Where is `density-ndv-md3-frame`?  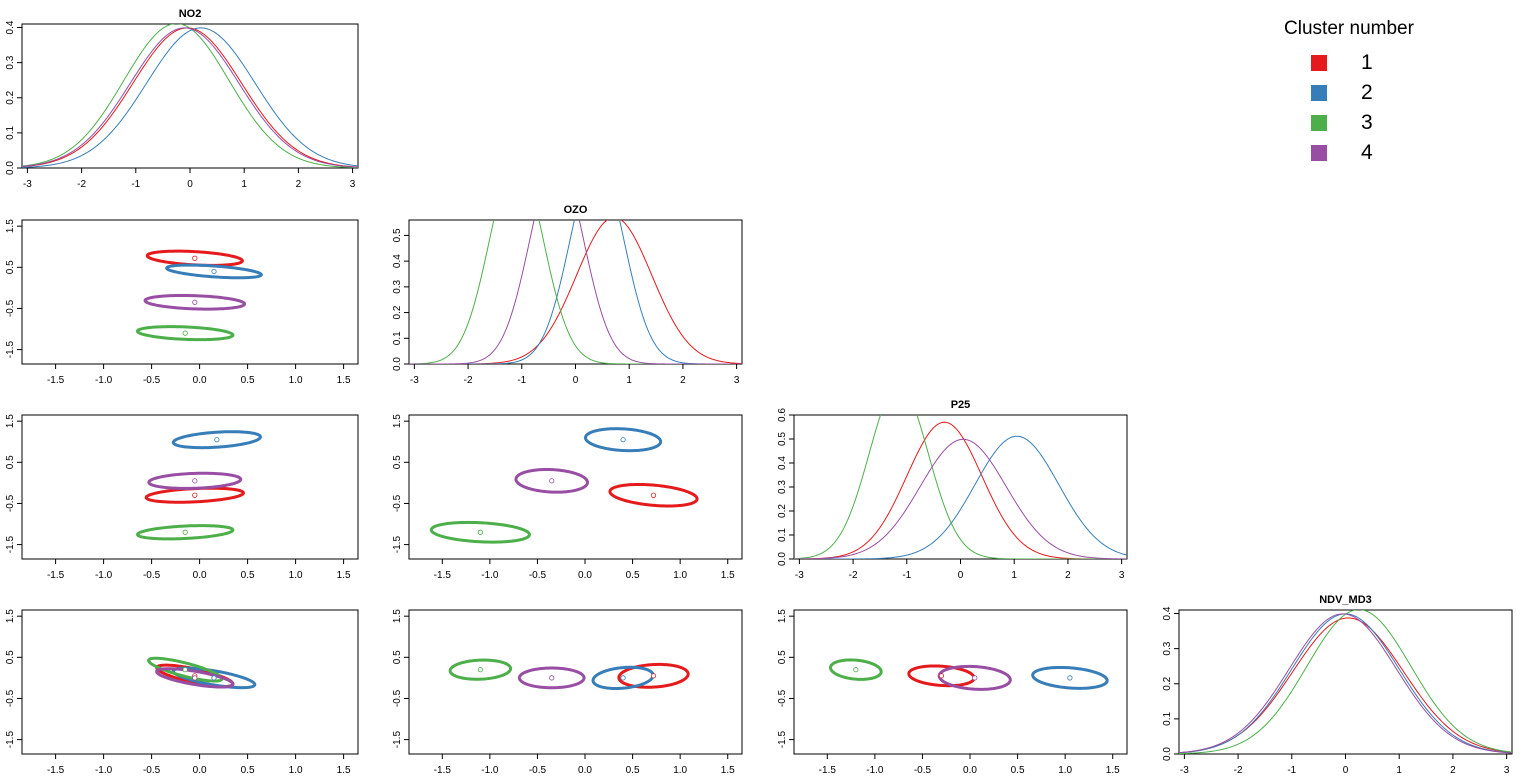
density-ndv-md3-frame is located at coordinates (1345, 682).